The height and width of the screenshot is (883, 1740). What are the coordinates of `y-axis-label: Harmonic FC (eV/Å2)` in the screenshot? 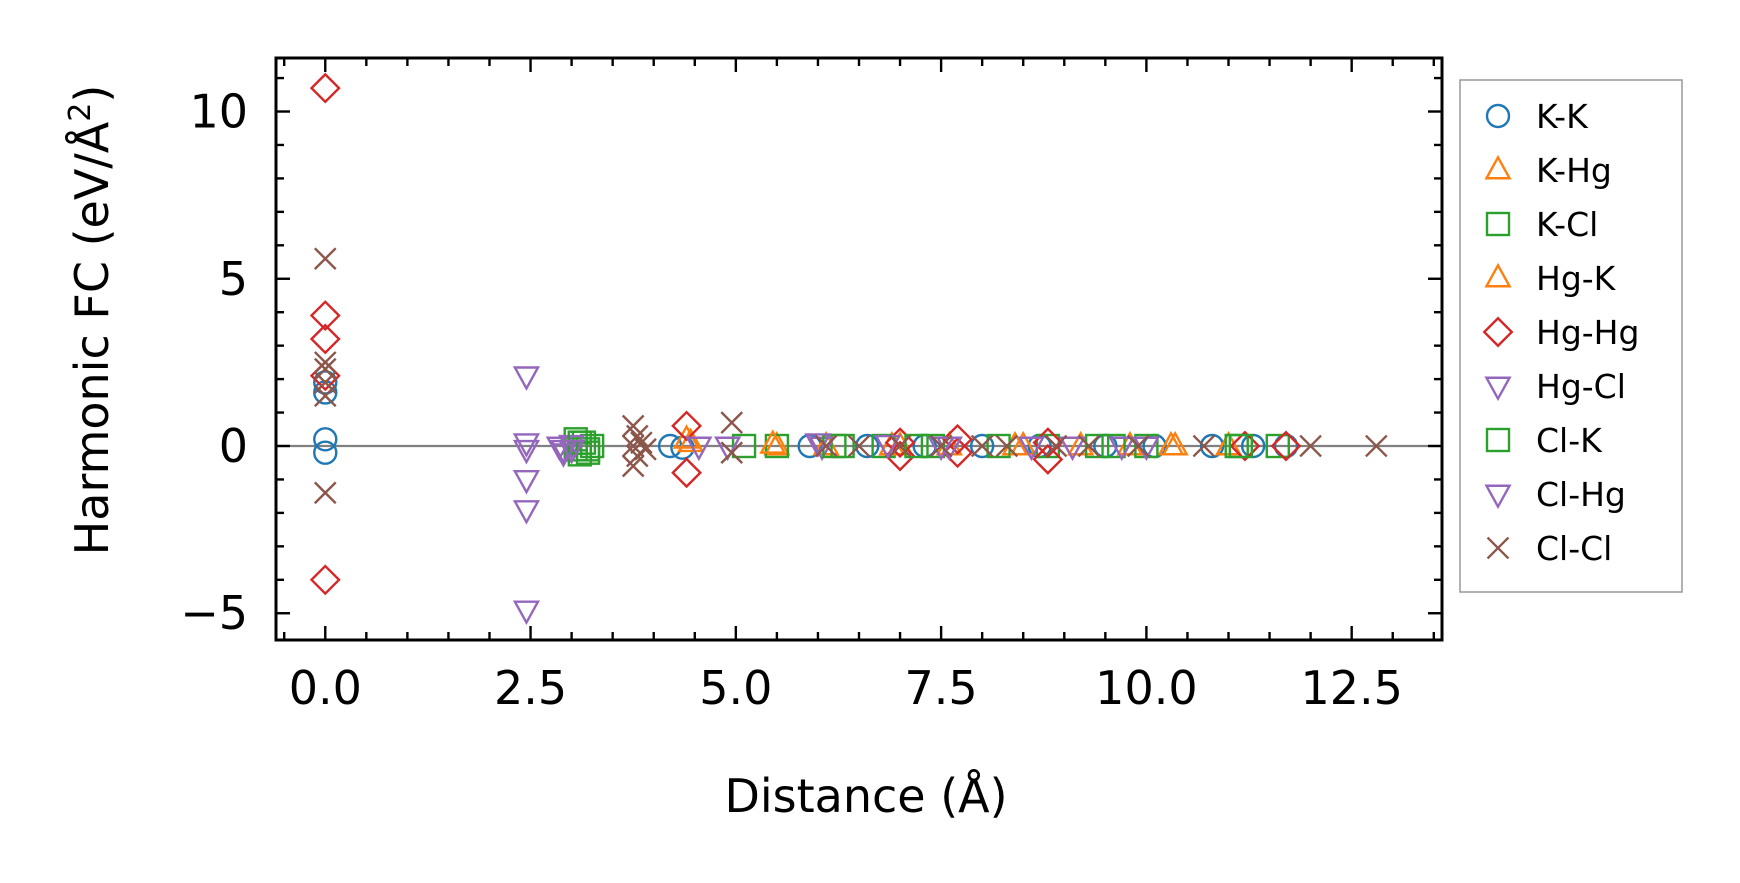 It's located at (91, 320).